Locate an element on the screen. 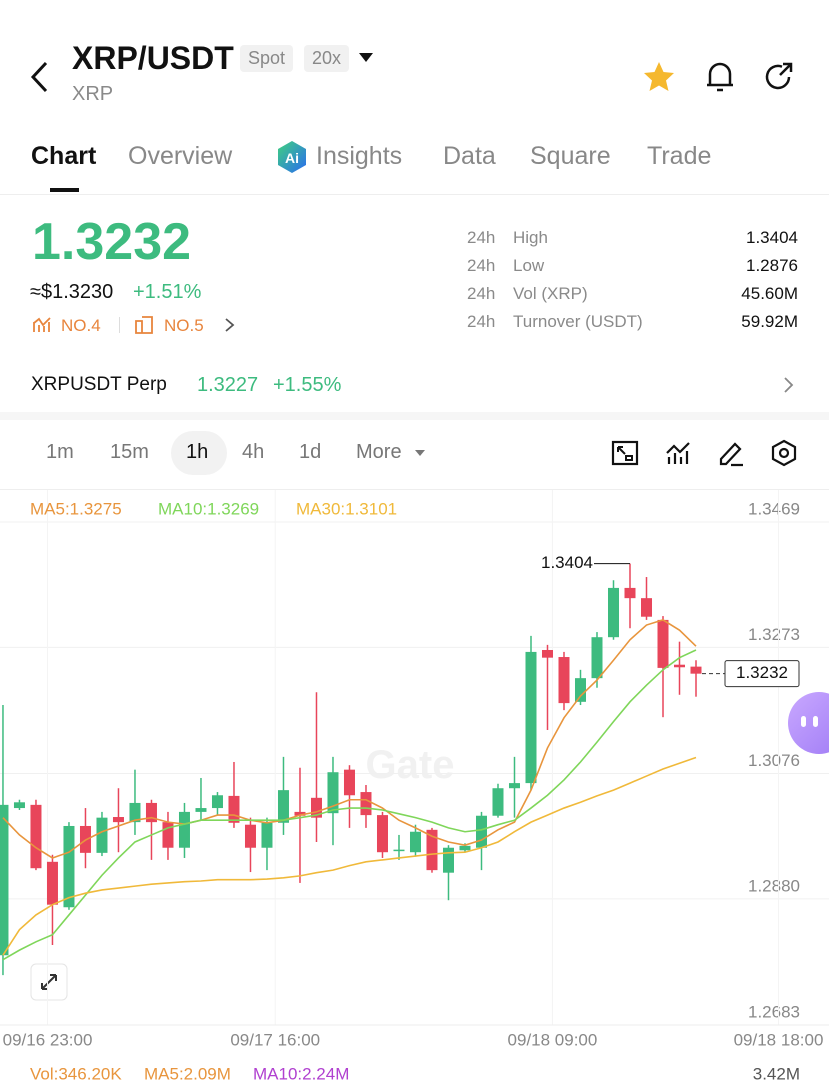 The height and width of the screenshot is (1091, 829). last-price-label: 1.3232 is located at coordinates (762, 672).